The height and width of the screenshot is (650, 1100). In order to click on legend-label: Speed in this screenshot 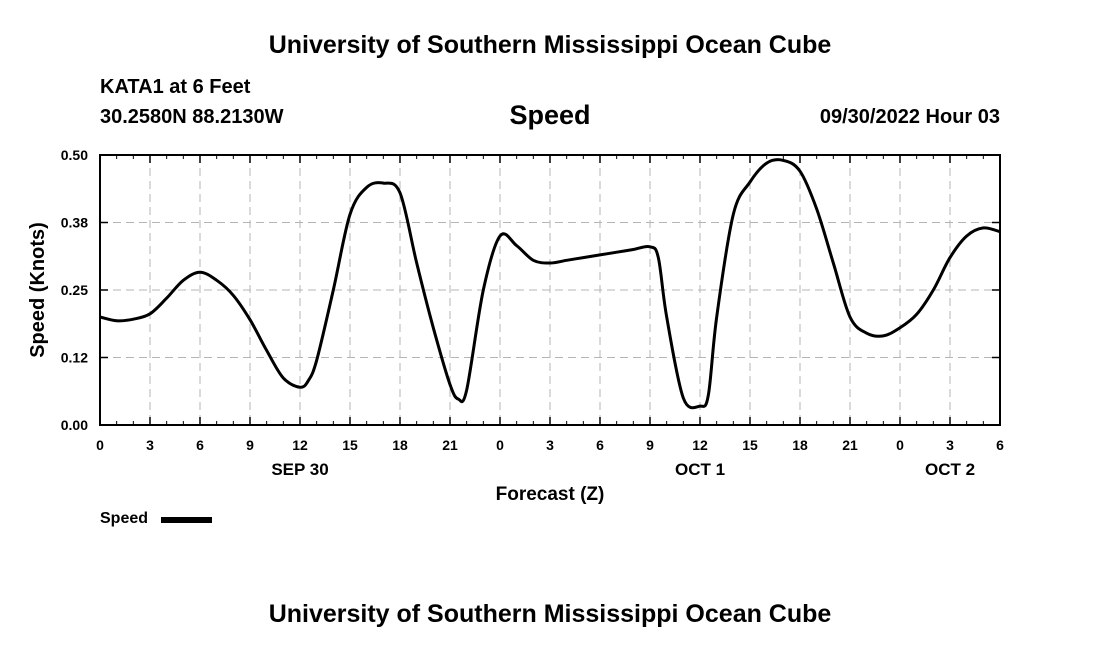, I will do `click(124, 518)`.